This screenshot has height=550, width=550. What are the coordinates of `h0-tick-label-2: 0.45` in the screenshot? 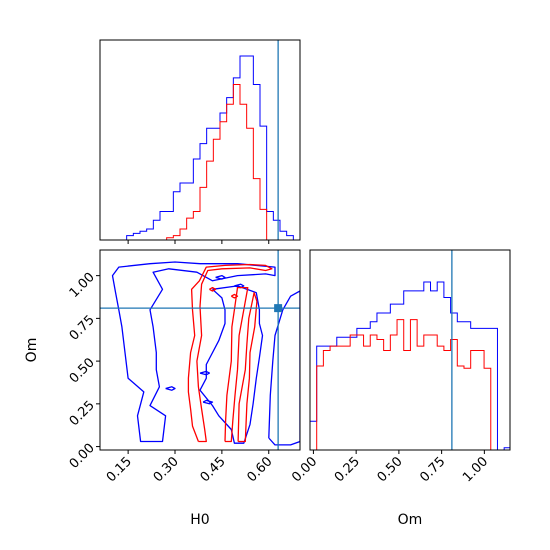 It's located at (213, 469).